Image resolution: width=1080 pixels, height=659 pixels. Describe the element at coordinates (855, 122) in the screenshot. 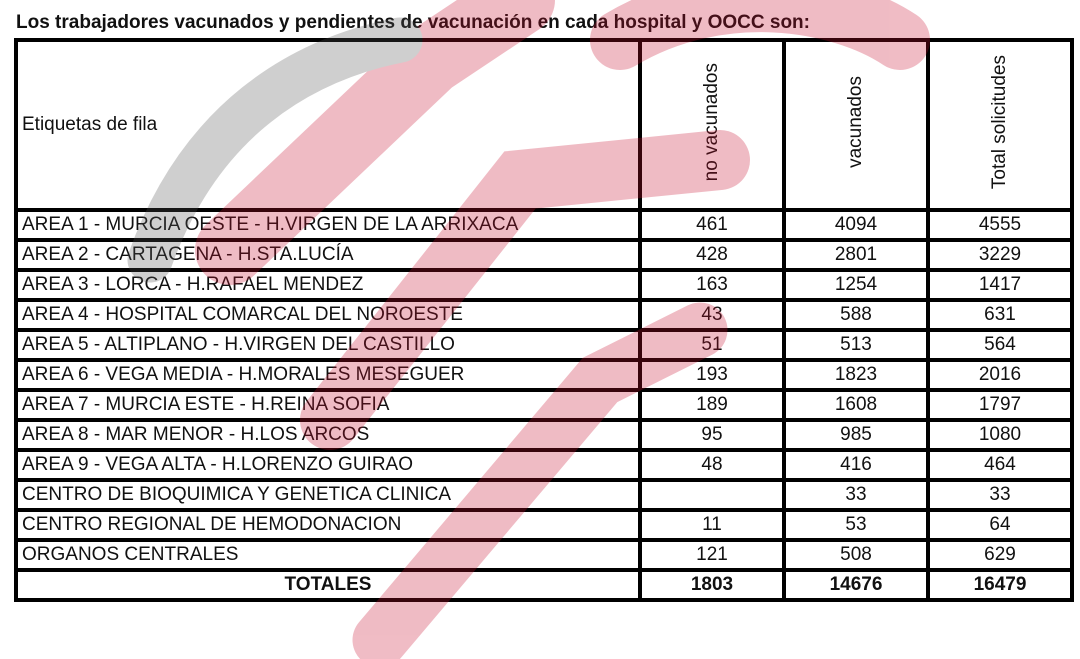

I see `header-label: vacunados` at that location.